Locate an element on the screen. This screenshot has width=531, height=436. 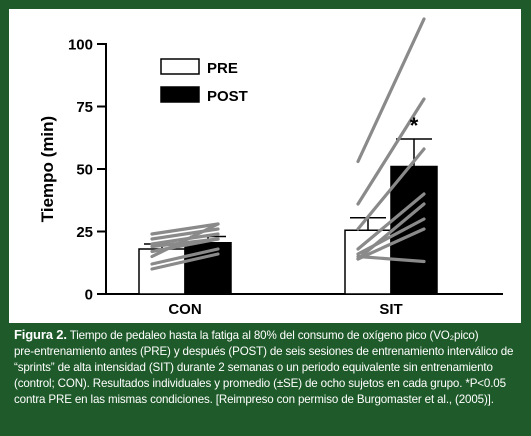
legend-swatch-pre is located at coordinates (180, 66).